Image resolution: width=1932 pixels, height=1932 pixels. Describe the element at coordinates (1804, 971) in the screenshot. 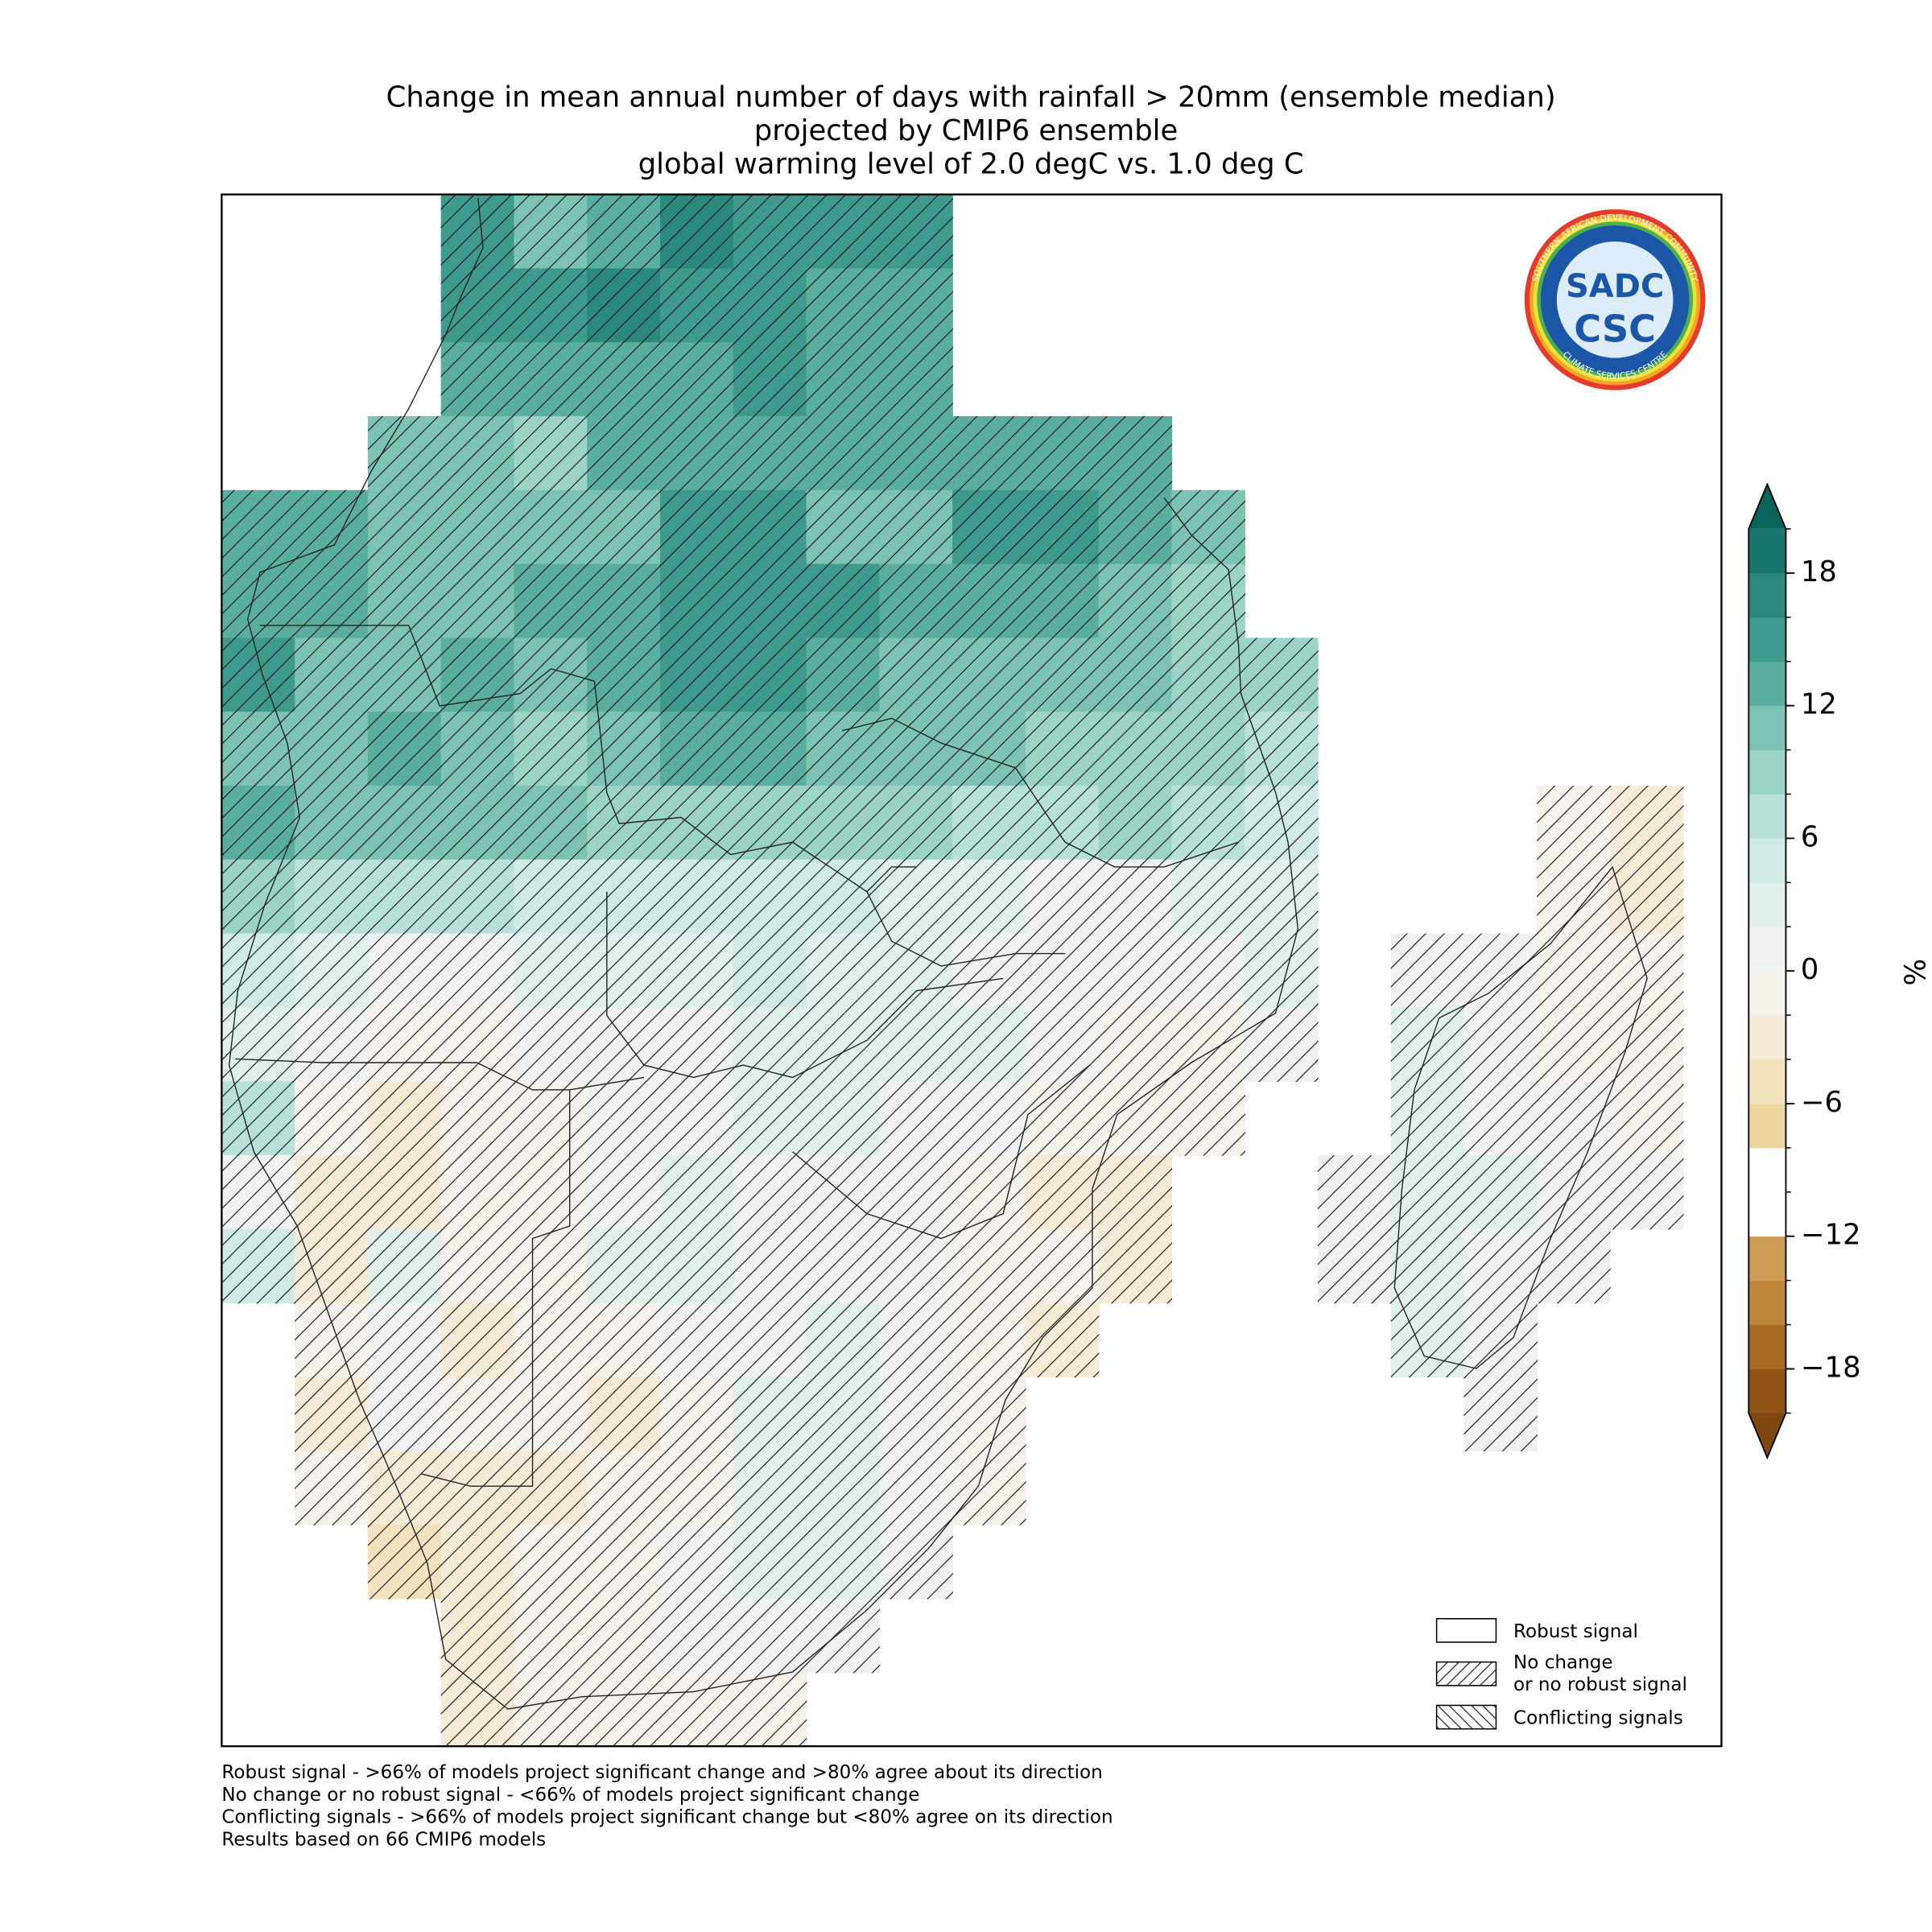

I see `colorbar: −18 −12 −6 0 6 12 18` at that location.